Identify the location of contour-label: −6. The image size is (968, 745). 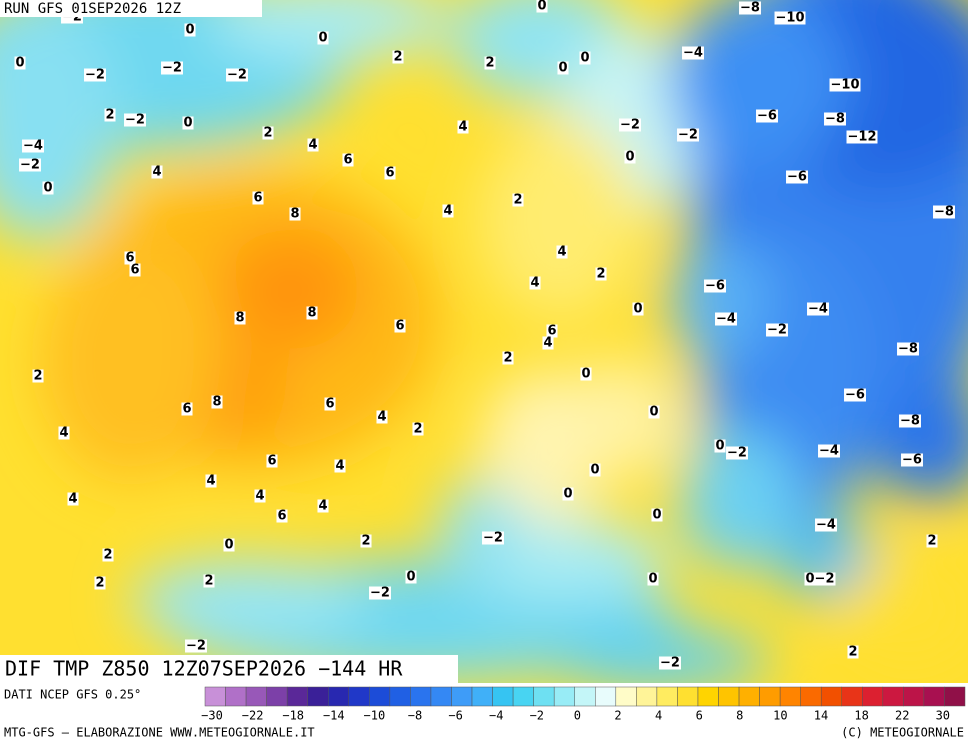
(715, 286).